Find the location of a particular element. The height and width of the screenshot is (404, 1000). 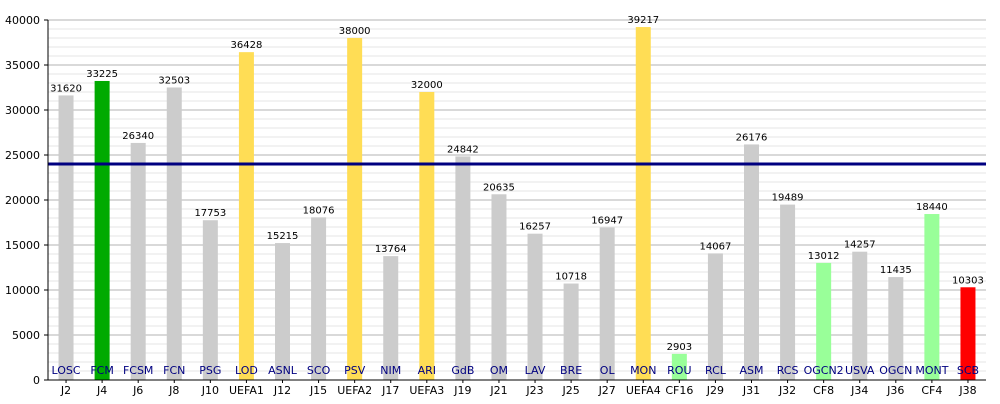

bar-inner-label: OL is located at coordinates (608, 370).